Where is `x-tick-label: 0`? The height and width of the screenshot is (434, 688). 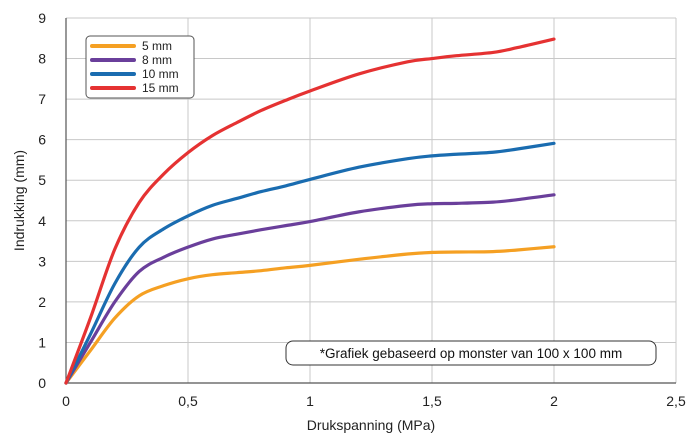
x-tick-label: 0 is located at coordinates (66, 401).